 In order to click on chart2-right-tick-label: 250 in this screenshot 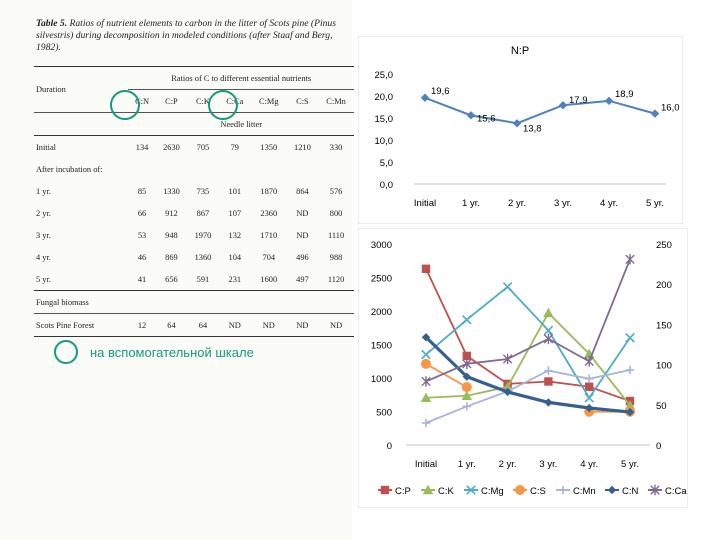, I will do `click(664, 245)`.